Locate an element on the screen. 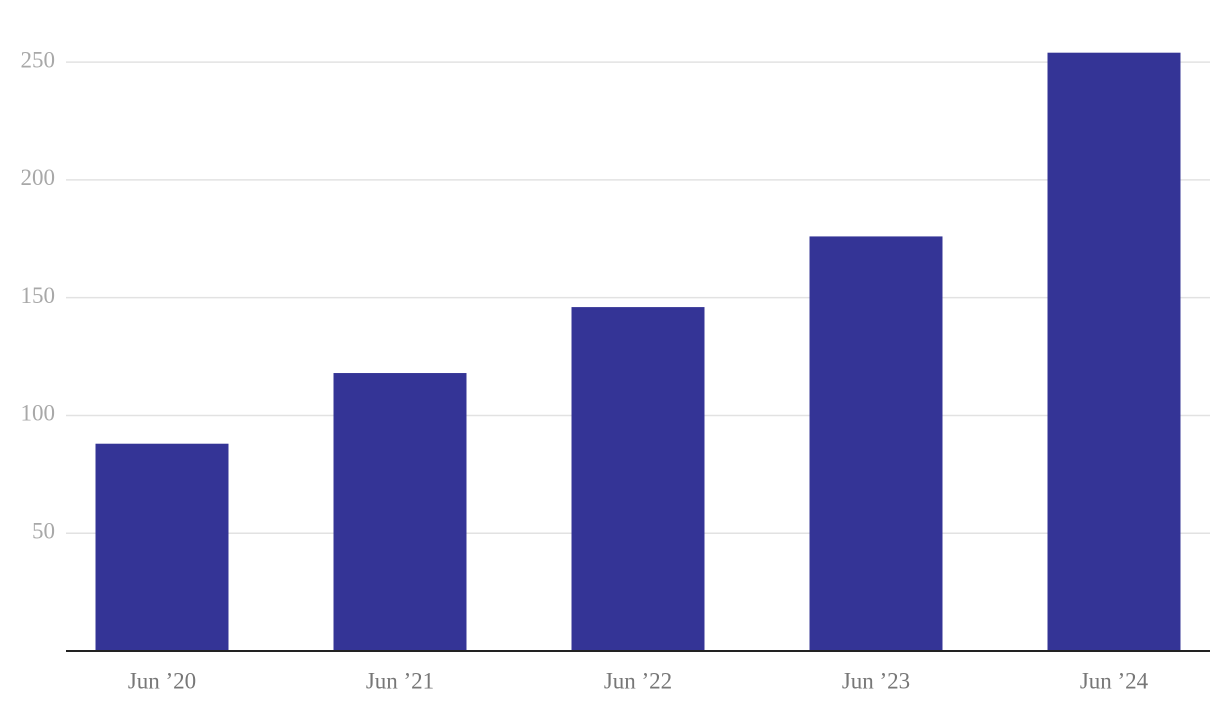 This screenshot has height=712, width=1220. y-tick-label: 150 is located at coordinates (38, 295).